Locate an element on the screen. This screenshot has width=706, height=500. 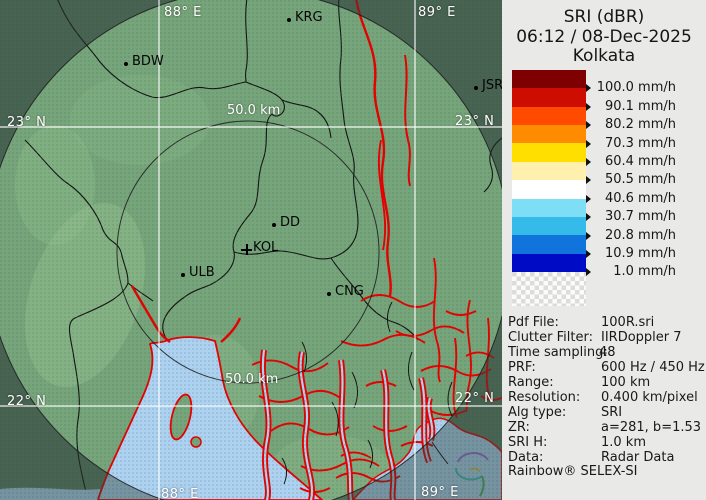
city-label: KOL is located at coordinates (266, 247).